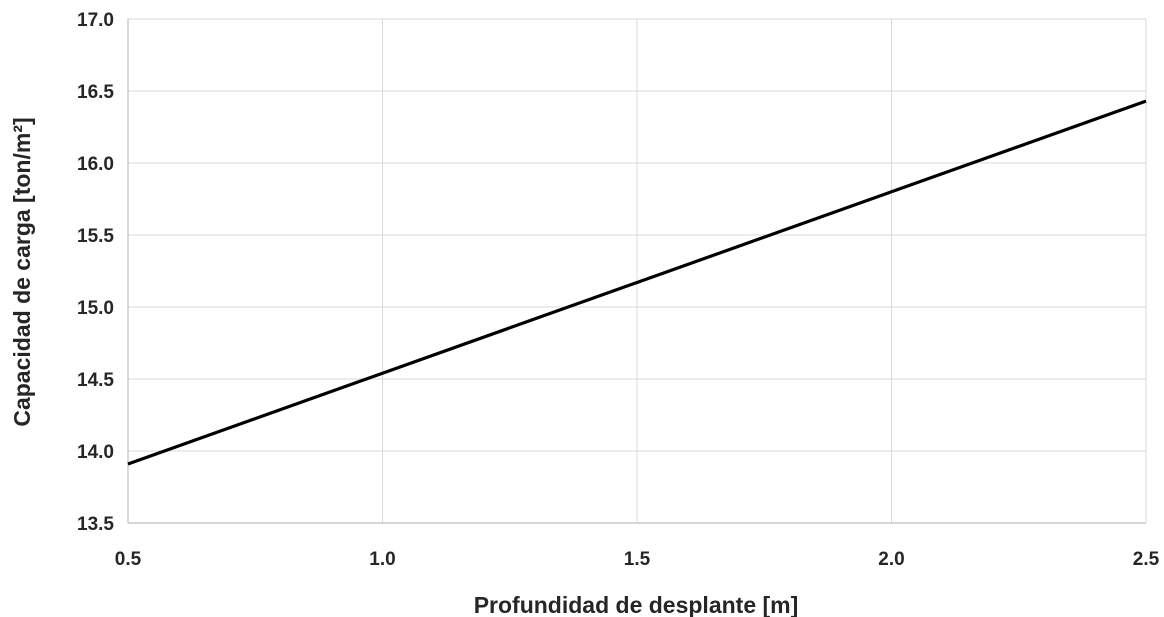 The width and height of the screenshot is (1164, 617). I want to click on x-tick-label: 2.0, so click(891, 559).